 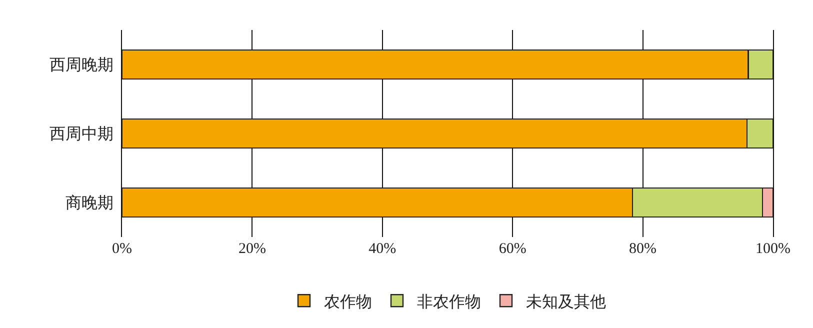 I want to click on y-tick-label: 西周晚期, so click(x=82, y=65).